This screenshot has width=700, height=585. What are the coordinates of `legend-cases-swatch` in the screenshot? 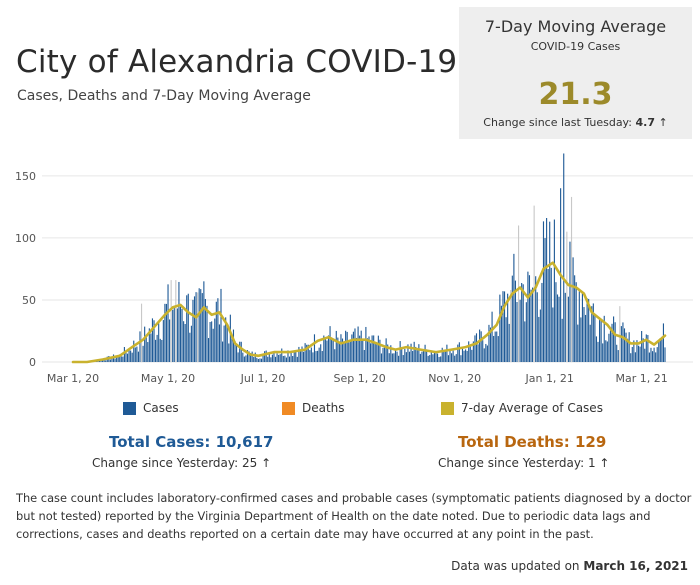 It's located at (129, 408).